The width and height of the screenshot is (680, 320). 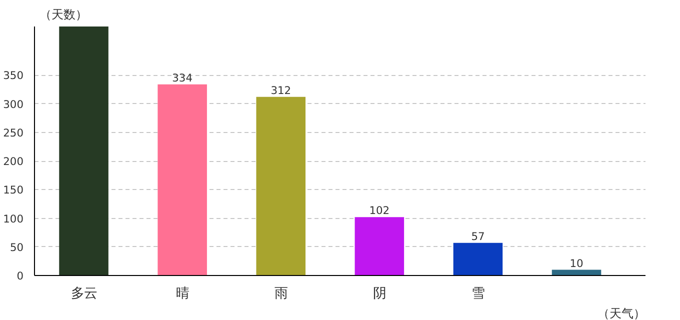 What do you see at coordinates (182, 77) in the screenshot?
I see `data-label: 334` at bounding box center [182, 77].